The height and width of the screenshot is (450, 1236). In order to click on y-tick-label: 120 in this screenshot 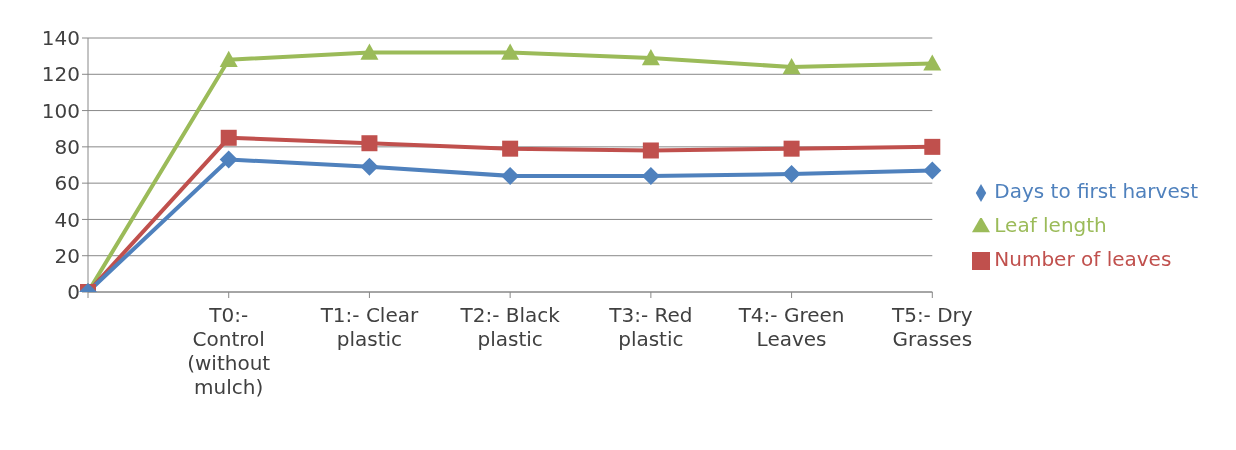, I will do `click(60, 74)`.